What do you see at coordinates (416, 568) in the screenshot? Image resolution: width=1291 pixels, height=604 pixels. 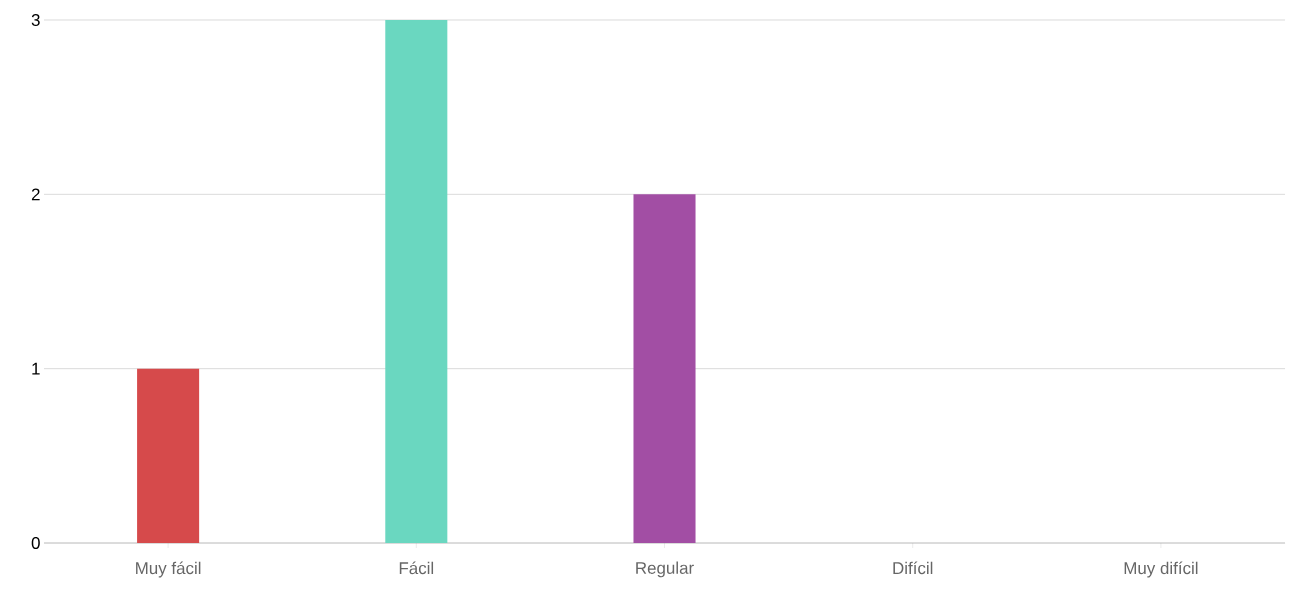 I see `x-tick-label: Fácil` at bounding box center [416, 568].